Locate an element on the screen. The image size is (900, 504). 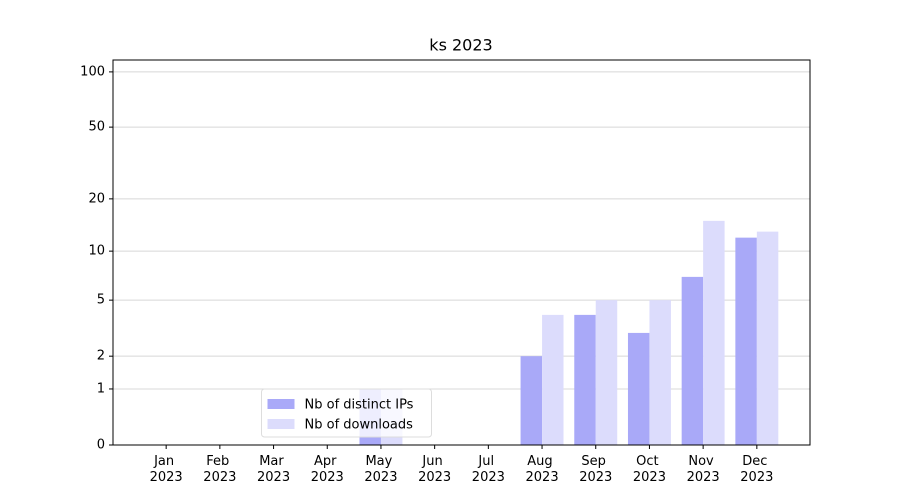
y-tick-label: 5 is located at coordinates (101, 300).